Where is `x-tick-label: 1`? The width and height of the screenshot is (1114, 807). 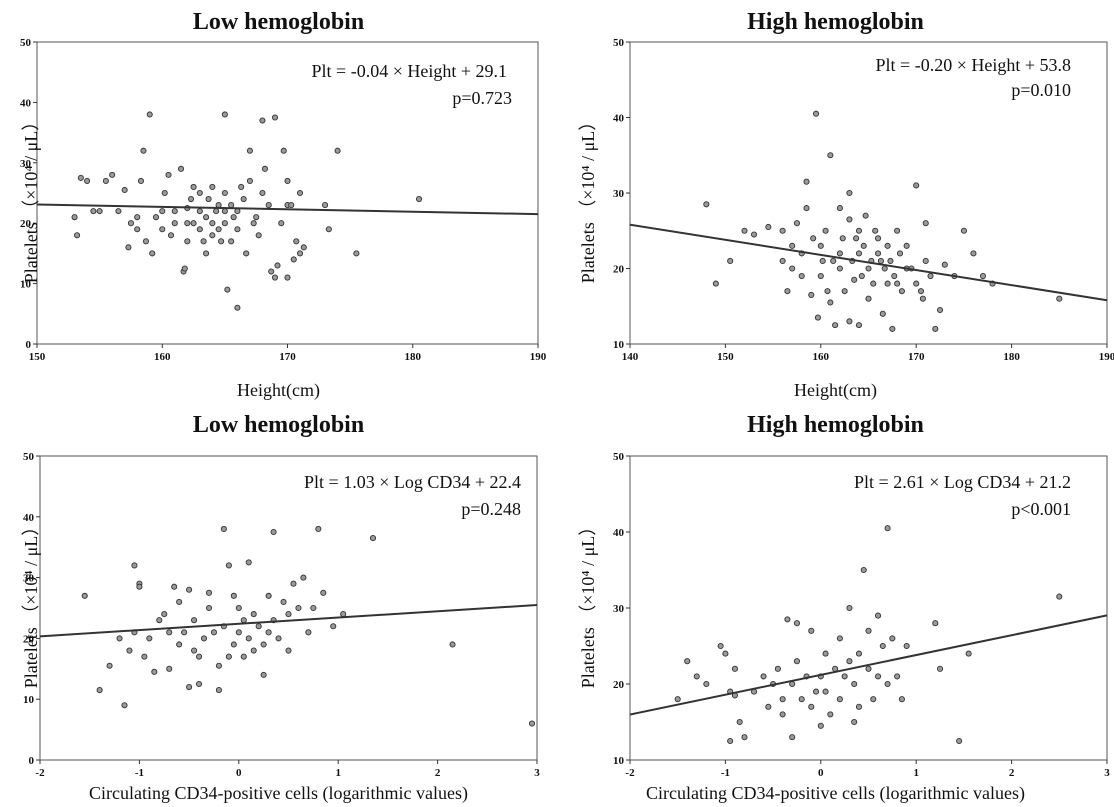 x-tick-label: 1 is located at coordinates (916, 773).